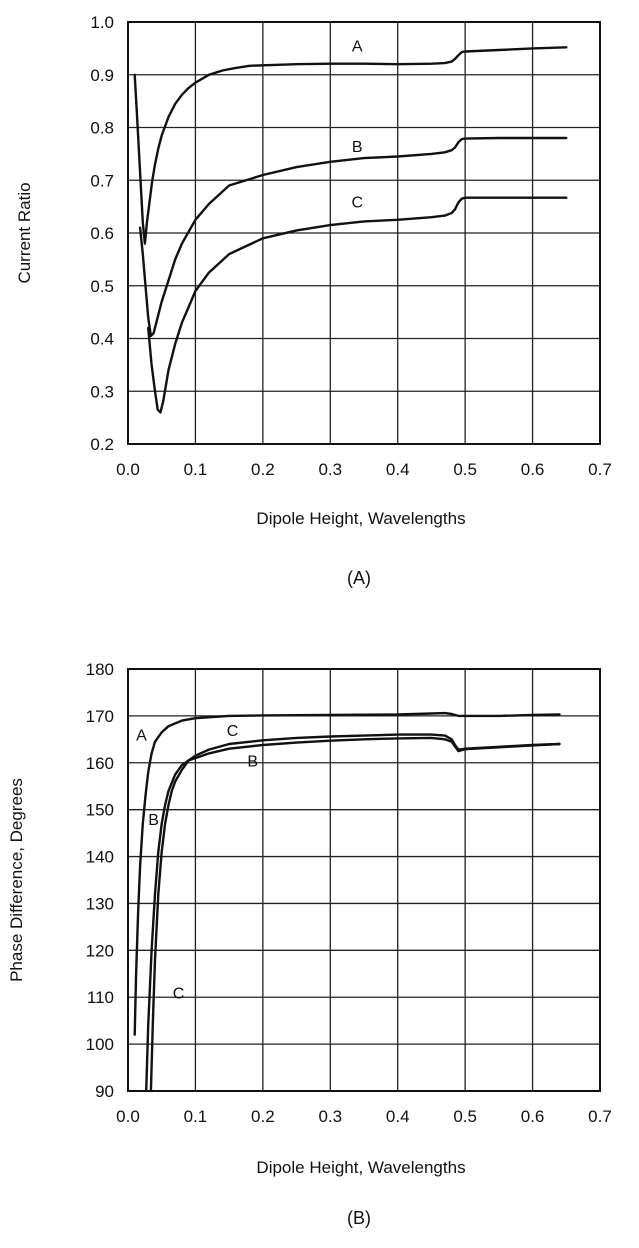 The image size is (639, 1248). Describe the element at coordinates (196, 1116) in the screenshot. I see `chart-b-x-tick-label: 0.1` at that location.